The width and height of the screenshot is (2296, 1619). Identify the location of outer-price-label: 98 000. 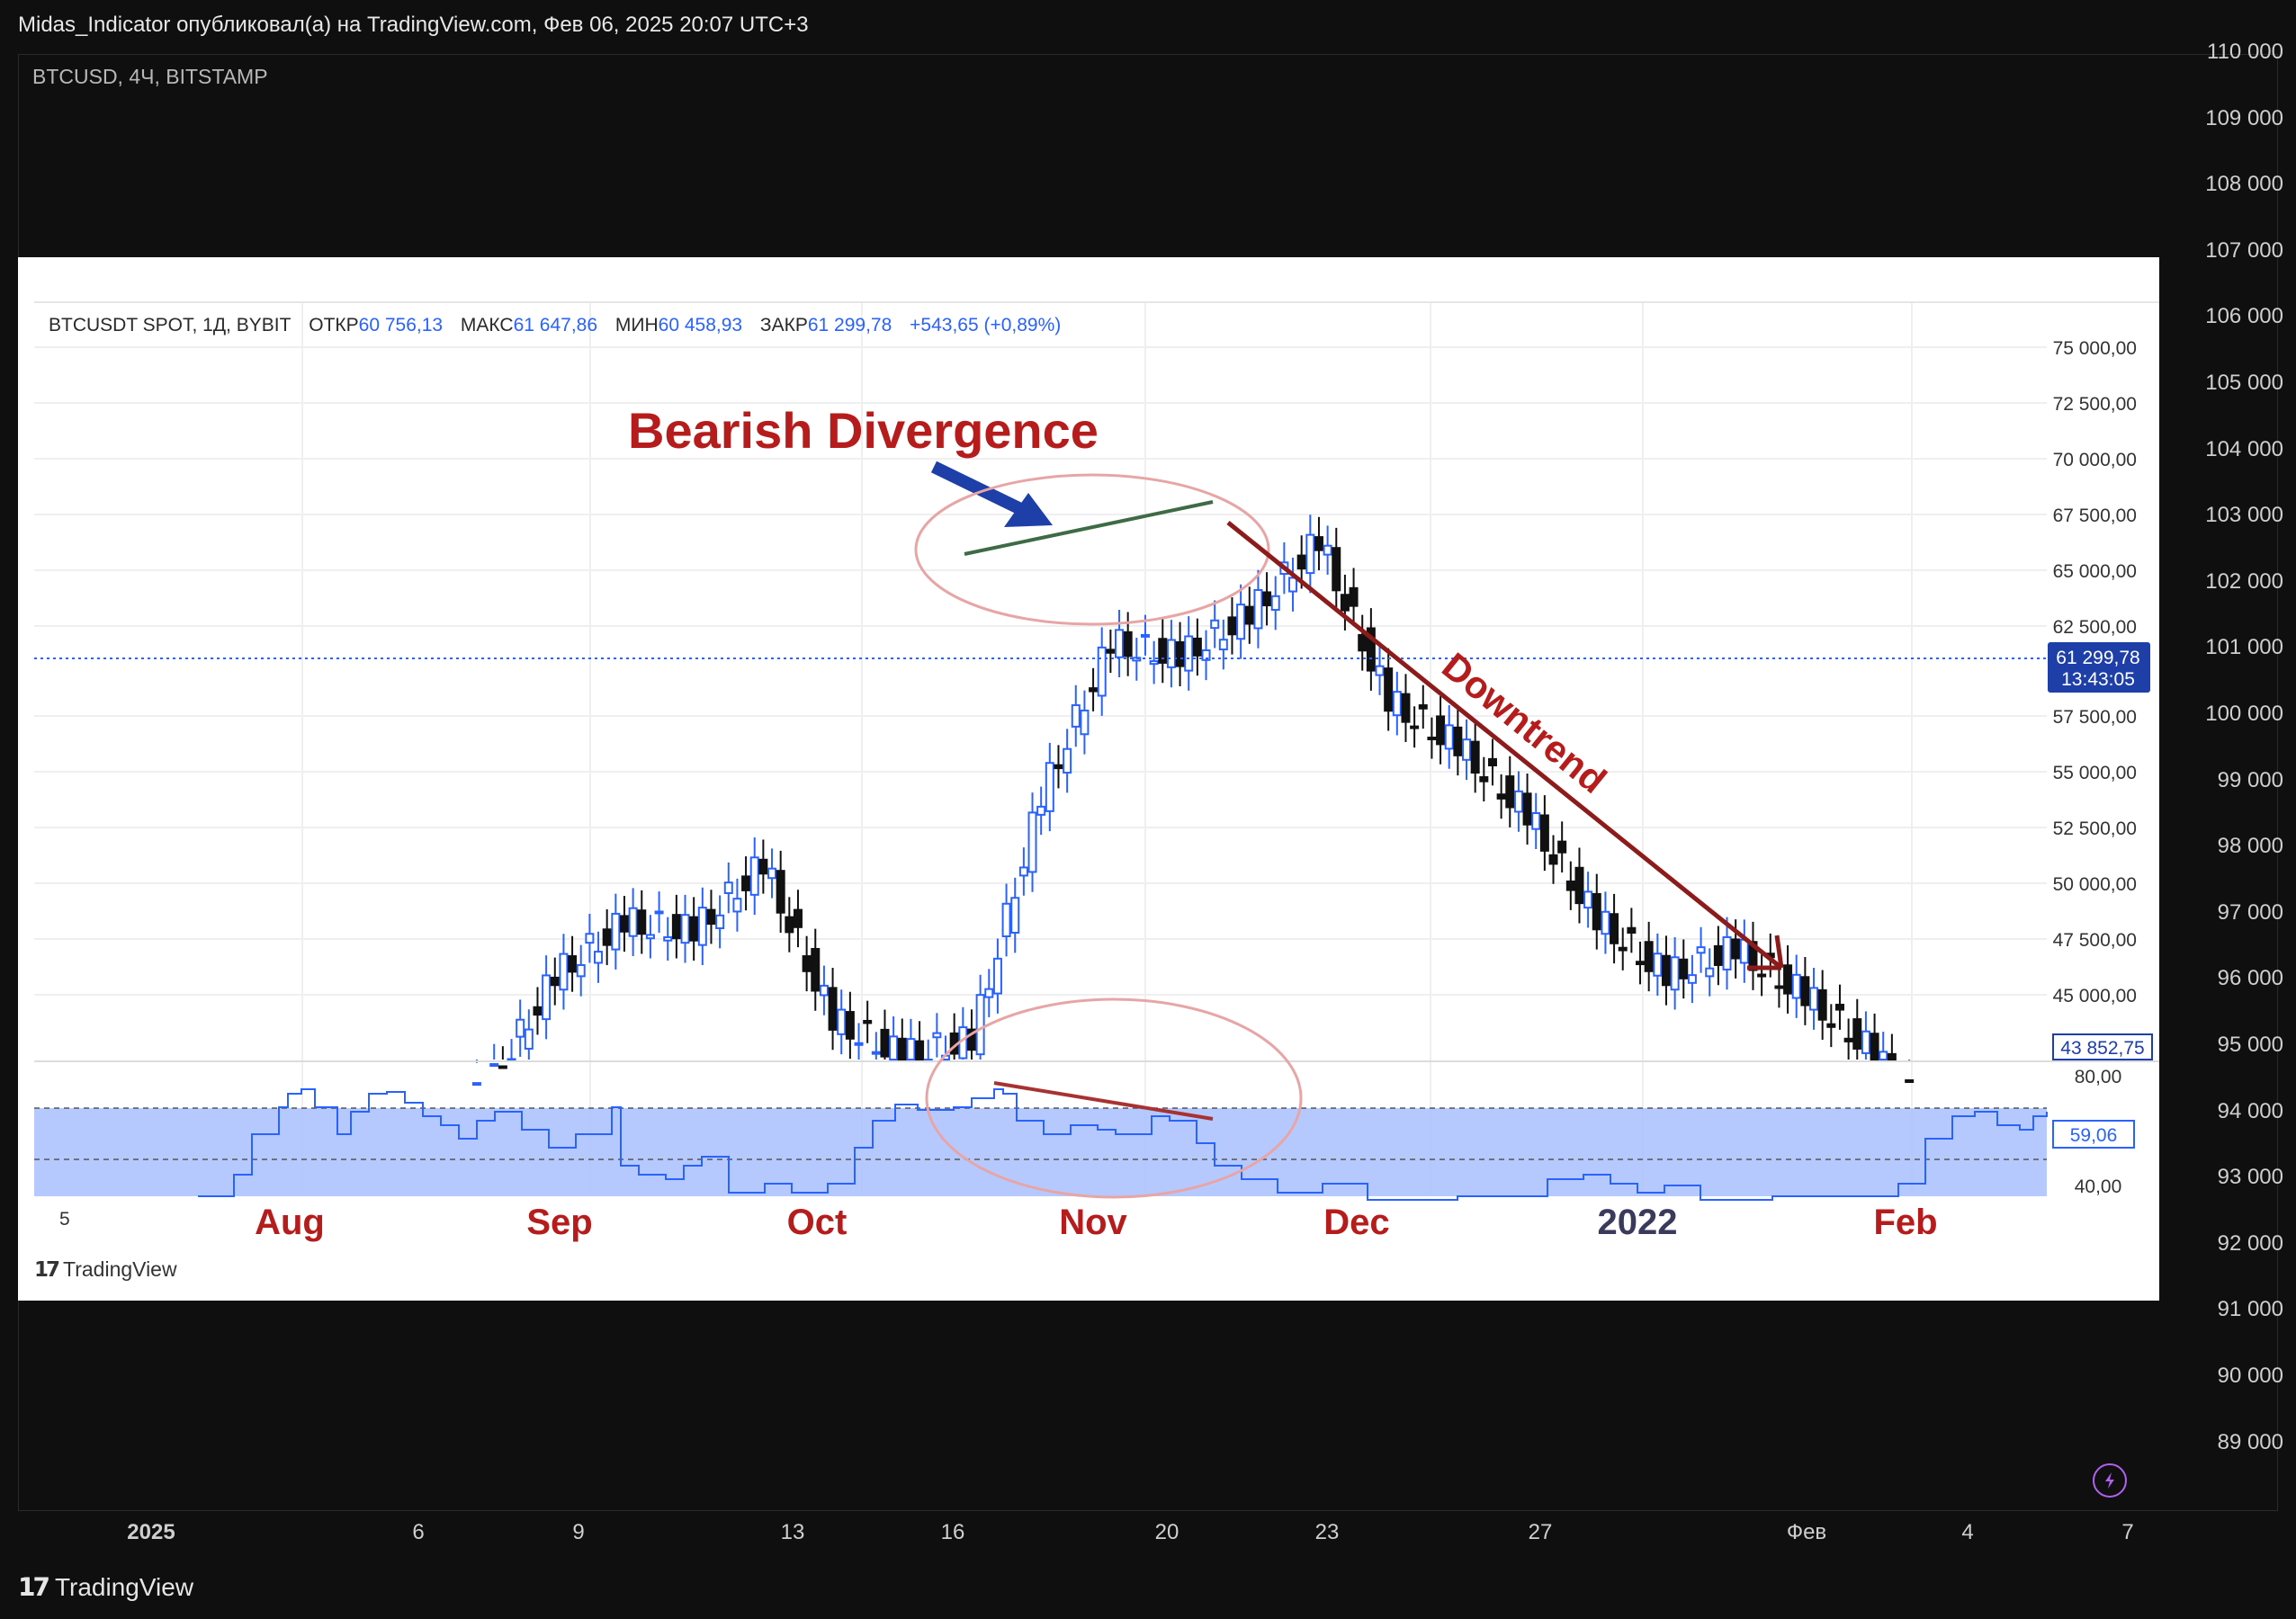
(2250, 847).